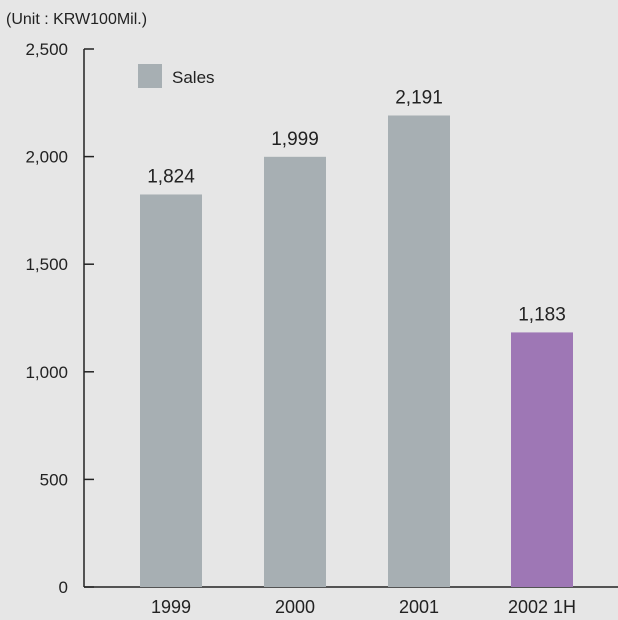 This screenshot has height=620, width=618. What do you see at coordinates (76, 19) in the screenshot?
I see `unit-note: (Unit : KRW100Mil.)` at bounding box center [76, 19].